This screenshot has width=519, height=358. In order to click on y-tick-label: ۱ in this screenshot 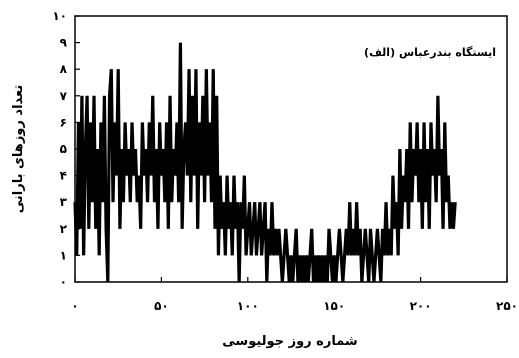, I will do `click(63, 255)`.